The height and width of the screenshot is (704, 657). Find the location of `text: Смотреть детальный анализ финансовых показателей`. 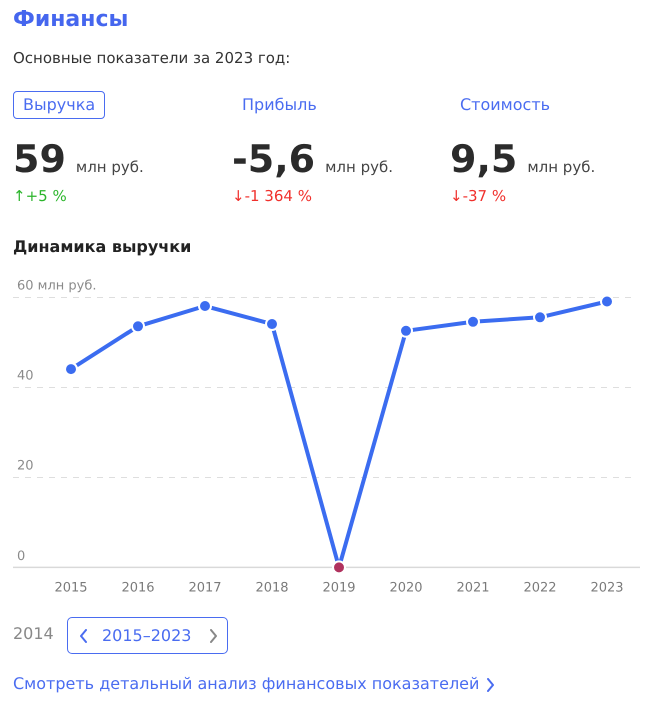

text: Смотреть детальный анализ финансовых показателей is located at coordinates (246, 683).